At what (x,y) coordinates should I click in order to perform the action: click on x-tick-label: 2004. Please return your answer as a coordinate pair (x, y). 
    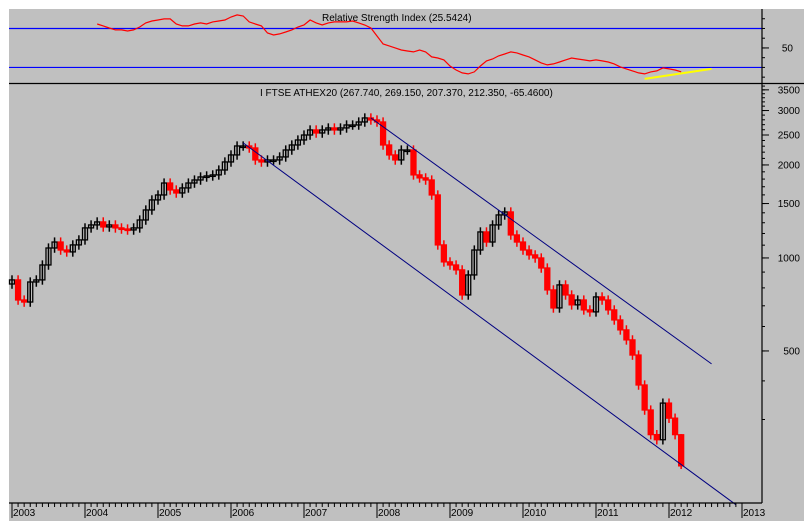
    Looking at the image, I should click on (97, 513).